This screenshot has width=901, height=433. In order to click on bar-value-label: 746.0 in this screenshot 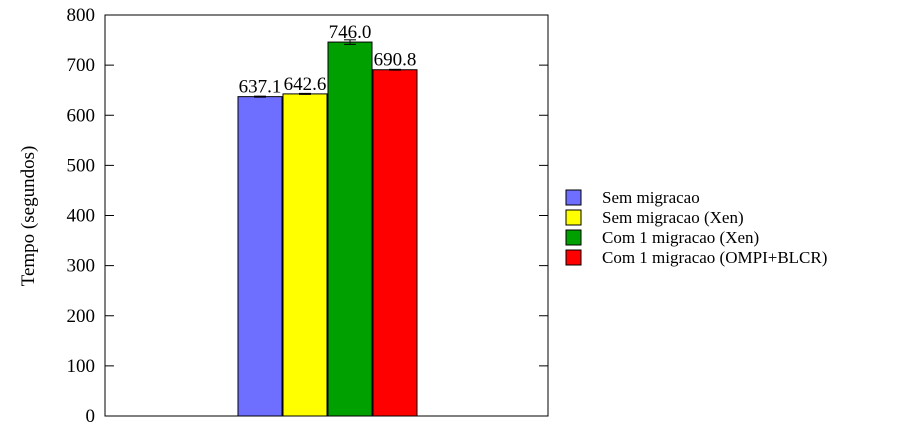, I will do `click(350, 32)`.